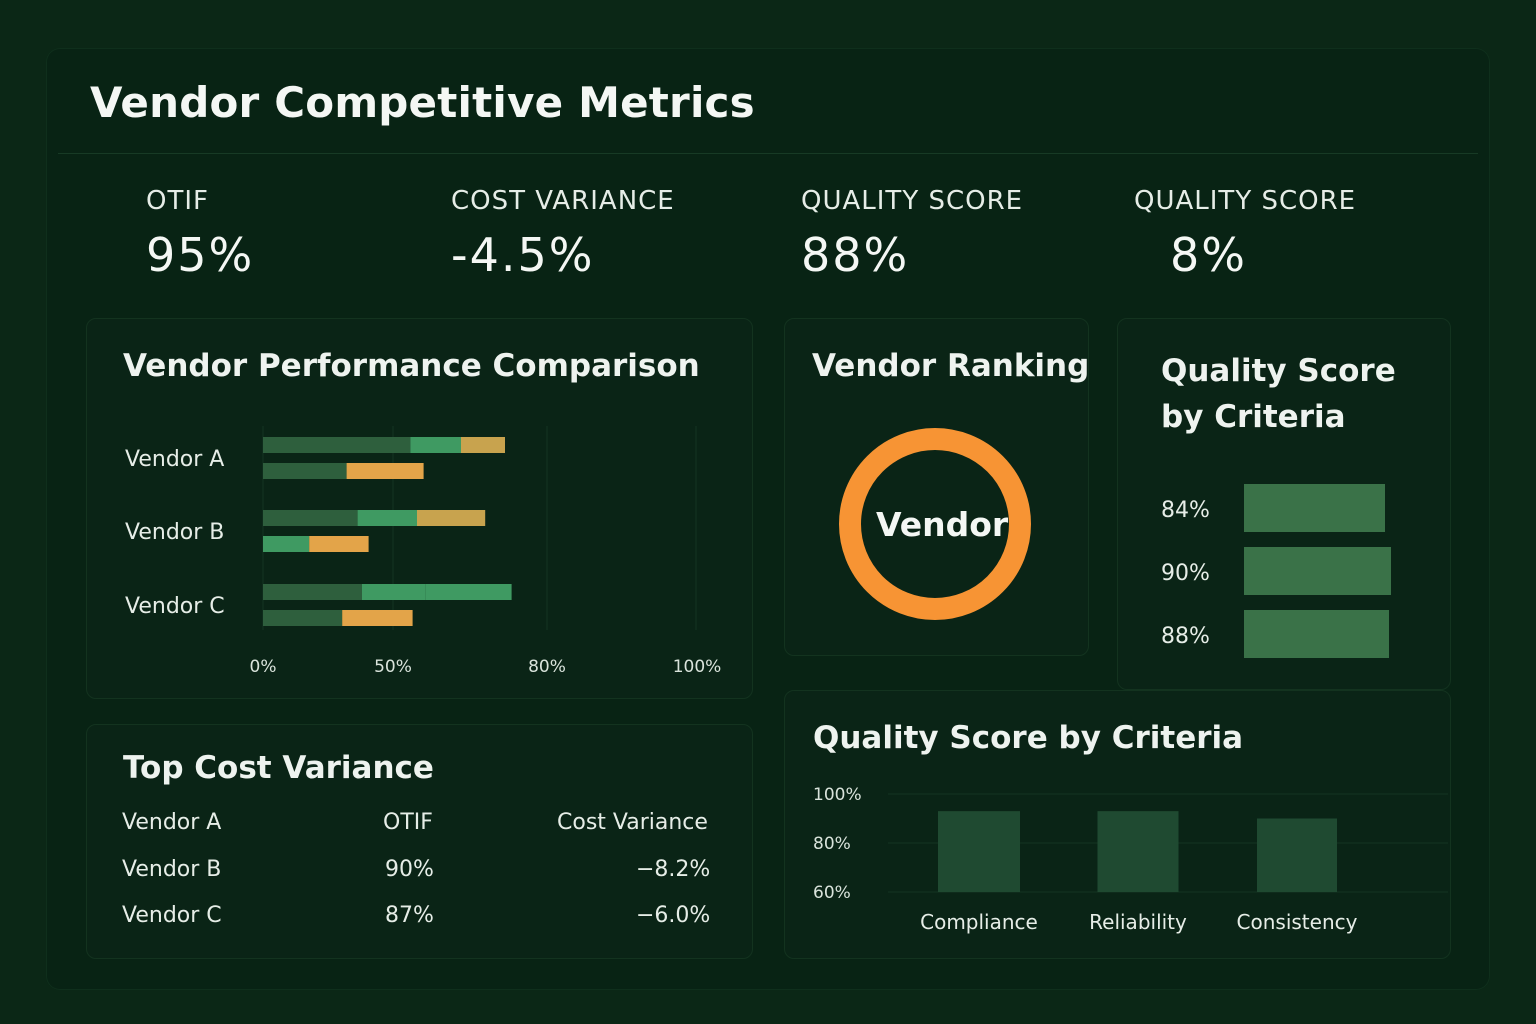  I want to click on x-tick-label: 50%, so click(393, 667).